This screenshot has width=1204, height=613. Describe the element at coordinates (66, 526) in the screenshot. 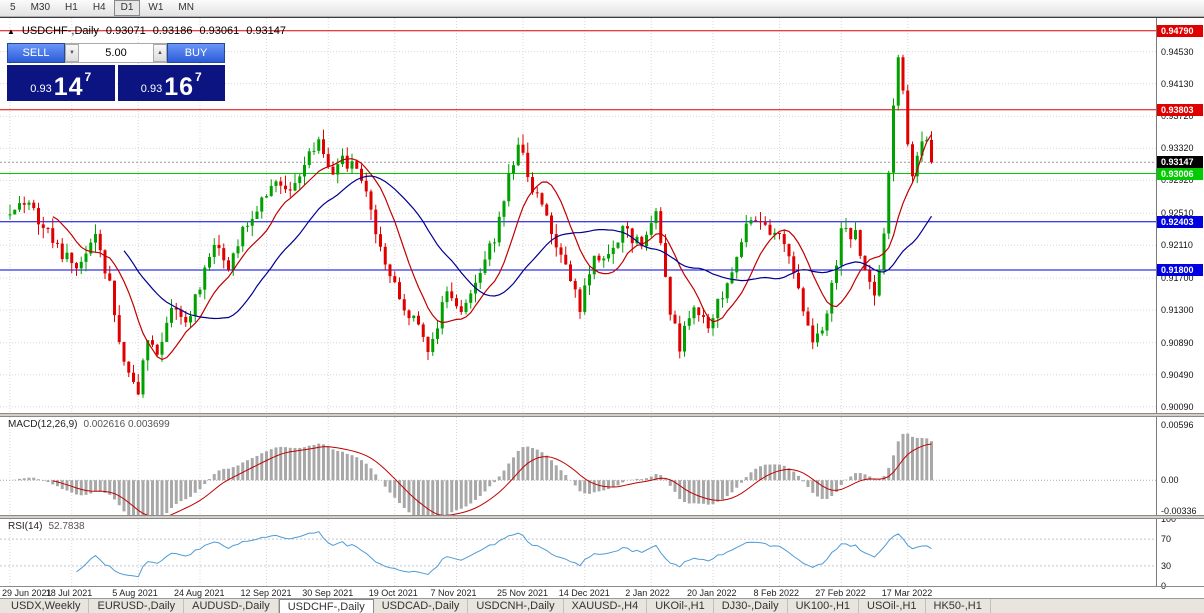

I see `rsi-value: 52.7838` at that location.